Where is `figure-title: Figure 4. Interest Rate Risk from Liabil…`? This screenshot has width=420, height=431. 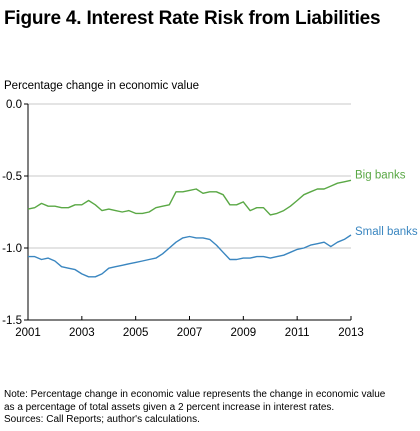
figure-title: Figure 4. Interest Rate Risk from Liabil… is located at coordinates (192, 18).